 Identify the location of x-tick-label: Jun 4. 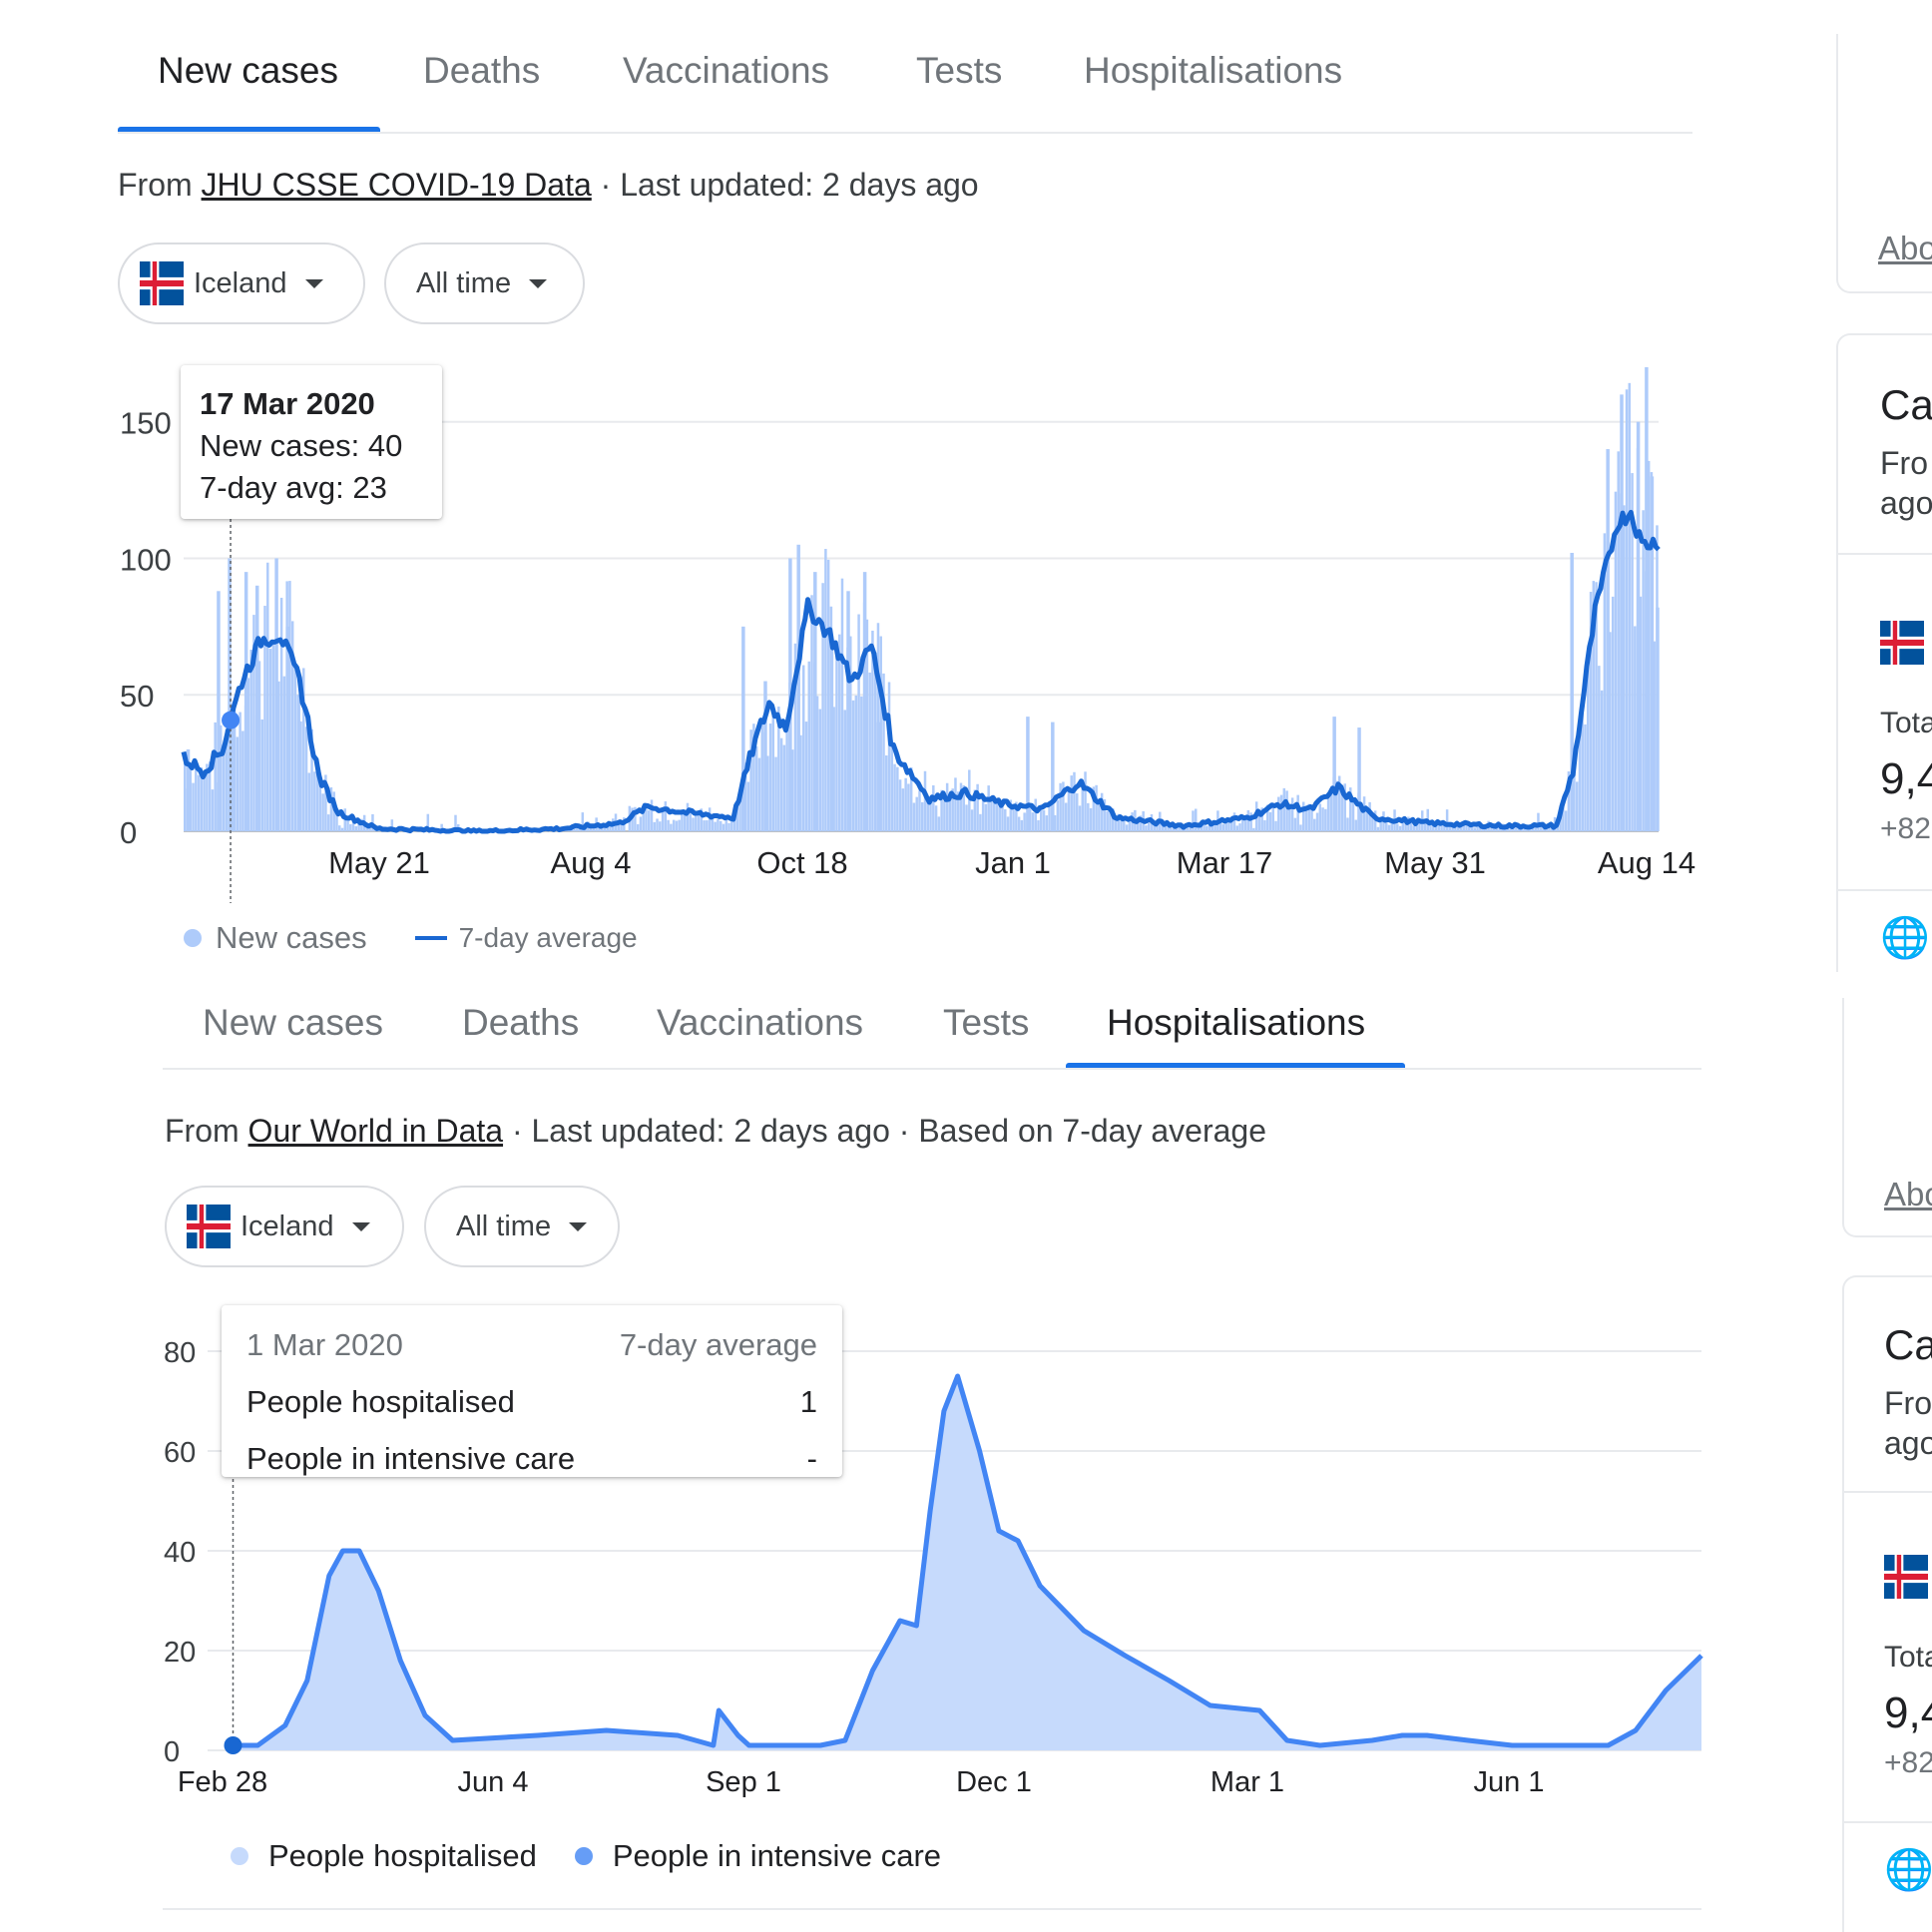
(493, 1782).